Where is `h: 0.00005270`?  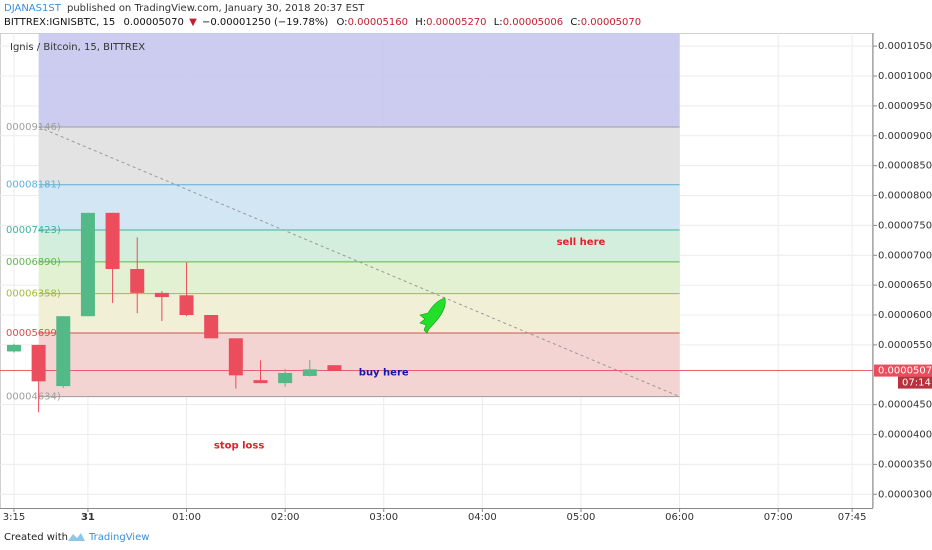
h: 0.00005270 is located at coordinates (456, 22).